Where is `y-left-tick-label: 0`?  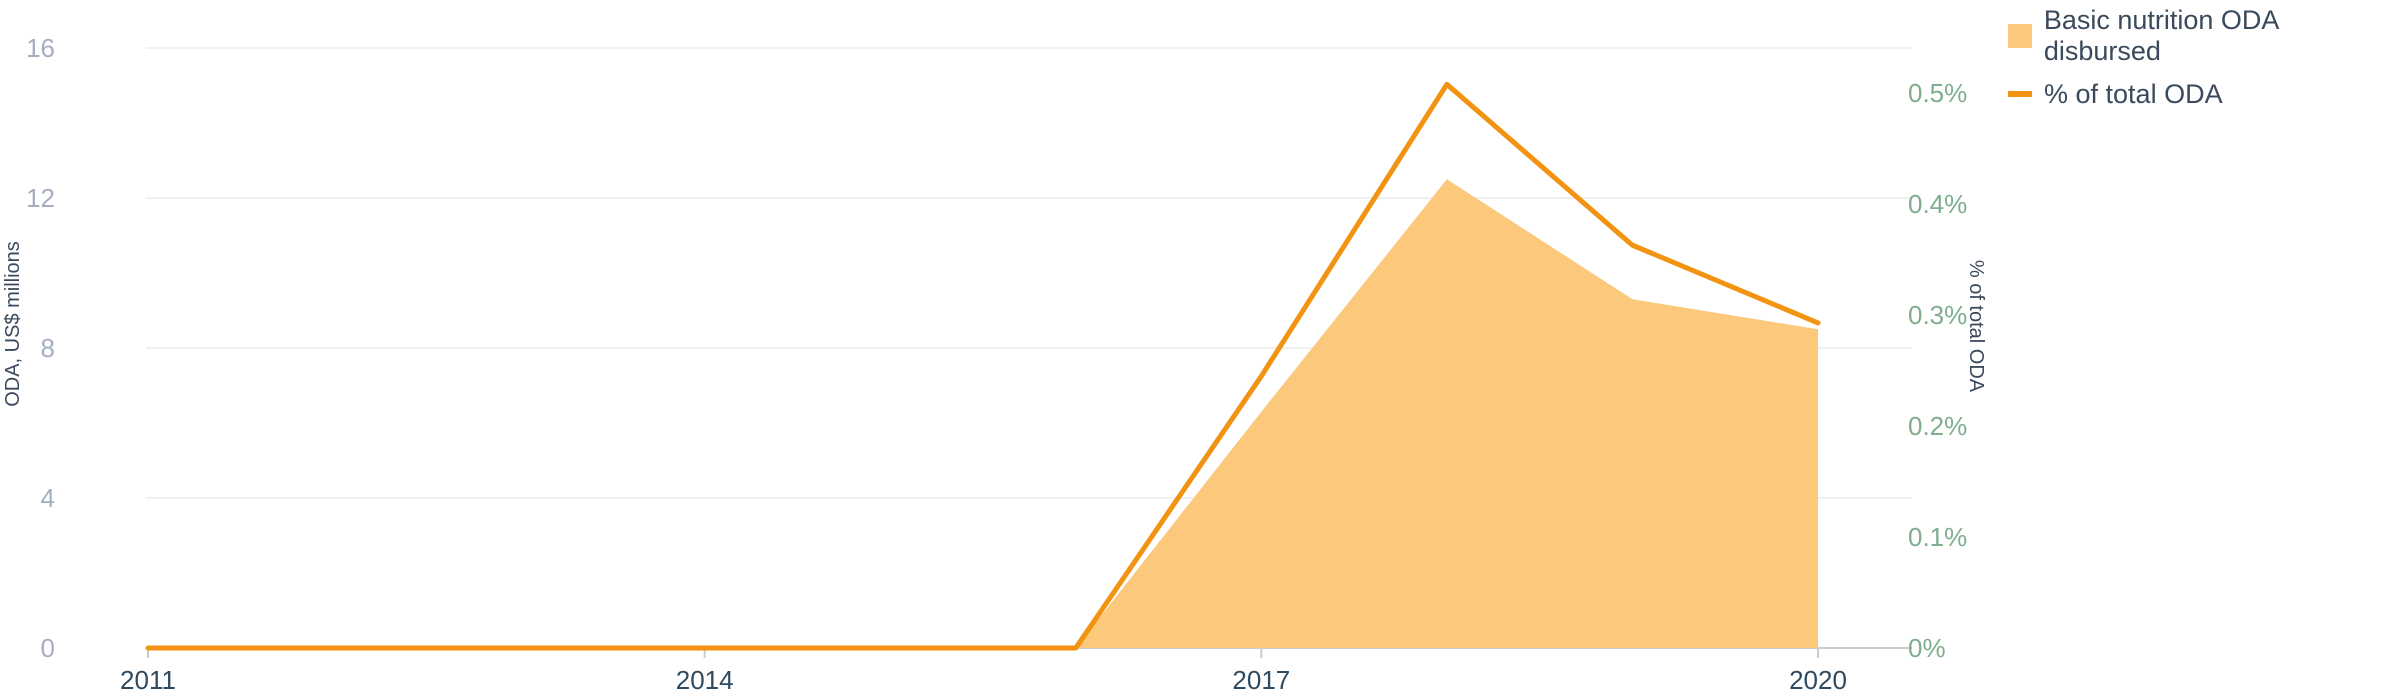
y-left-tick-label: 0 is located at coordinates (48, 648).